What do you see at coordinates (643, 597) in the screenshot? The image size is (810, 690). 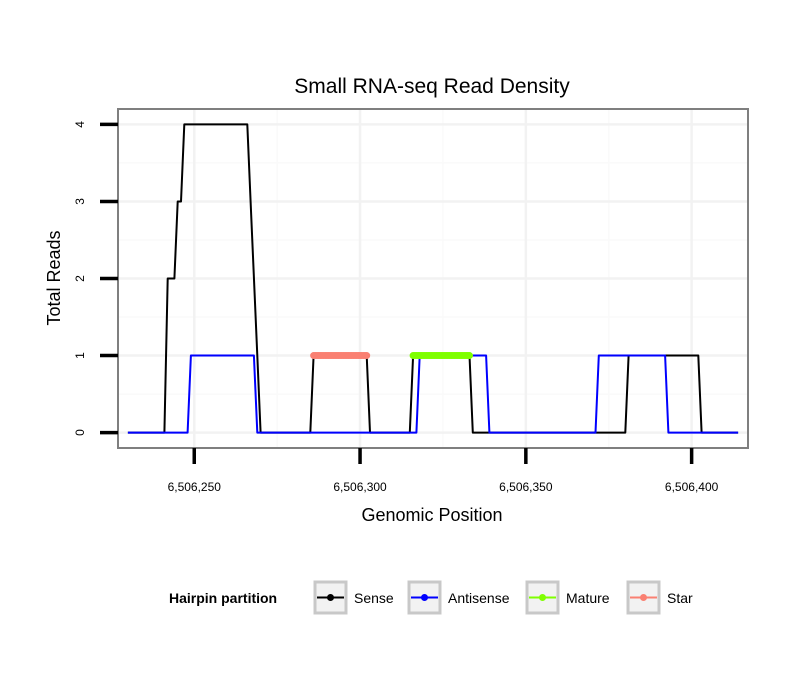 I see `legend-key-point-star` at bounding box center [643, 597].